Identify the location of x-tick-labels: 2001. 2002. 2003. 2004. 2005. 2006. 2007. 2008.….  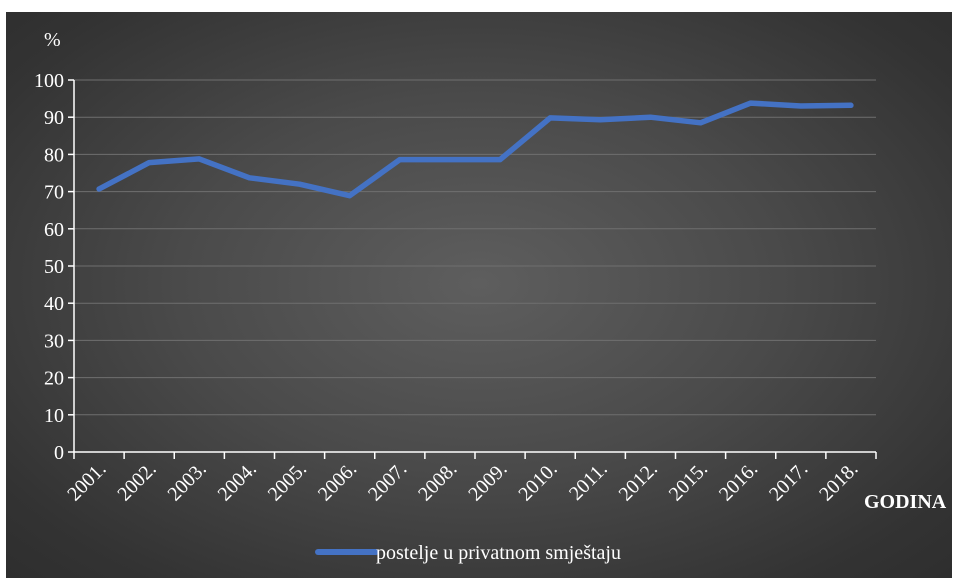
(462, 481).